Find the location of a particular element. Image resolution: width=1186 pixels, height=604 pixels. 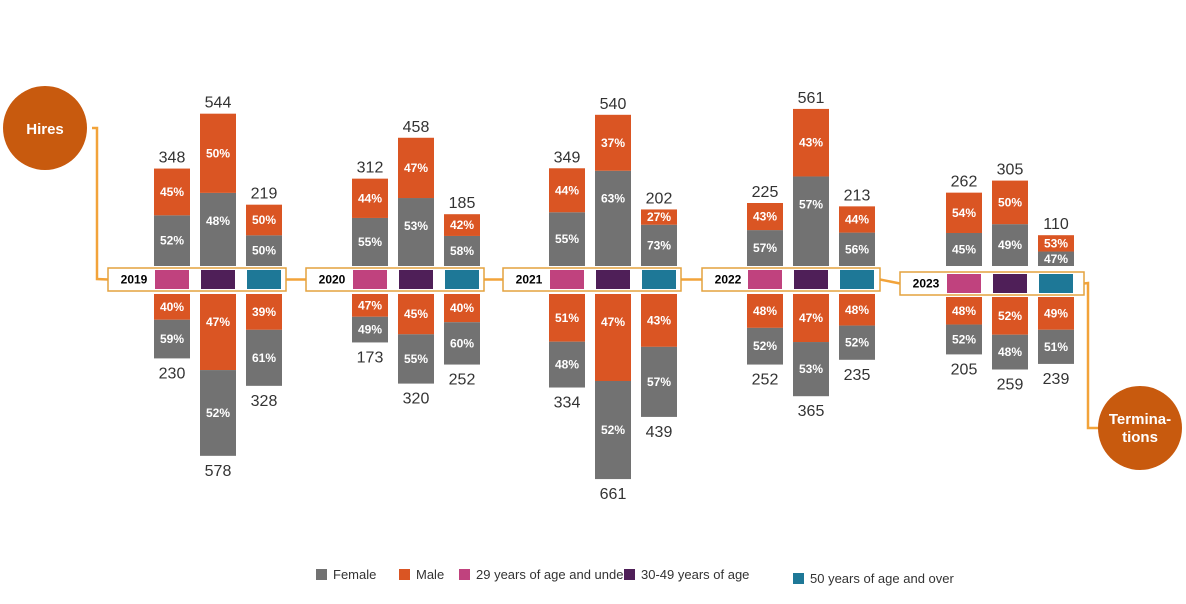

hire-total-label: 185 is located at coordinates (462, 203).